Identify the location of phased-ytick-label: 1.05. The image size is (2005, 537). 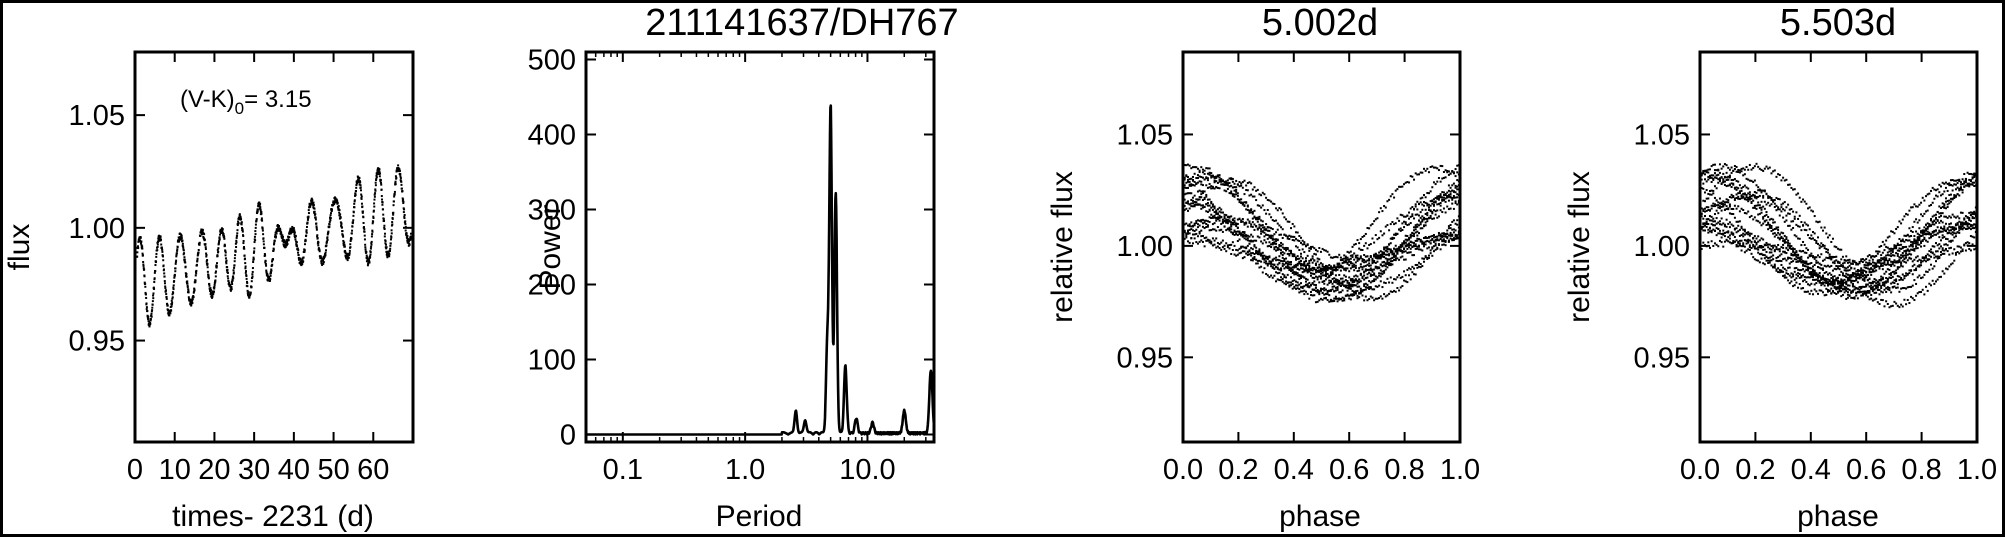
(1145, 135).